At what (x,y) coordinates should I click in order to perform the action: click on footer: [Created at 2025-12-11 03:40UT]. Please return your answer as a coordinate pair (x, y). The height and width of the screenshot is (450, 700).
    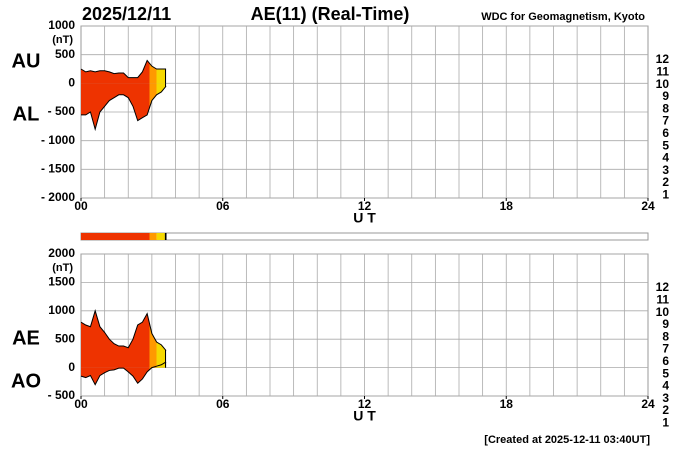
    Looking at the image, I should click on (567, 440).